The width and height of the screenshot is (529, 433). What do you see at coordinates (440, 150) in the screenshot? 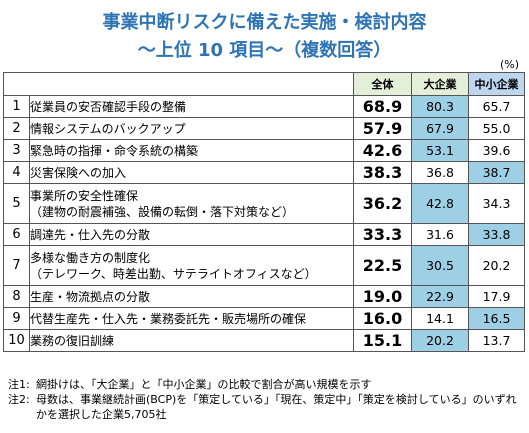
I see `value-large: 53.1` at bounding box center [440, 150].